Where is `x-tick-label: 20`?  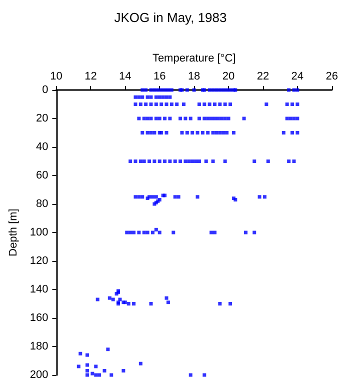 x-tick-label: 20 is located at coordinates (228, 76).